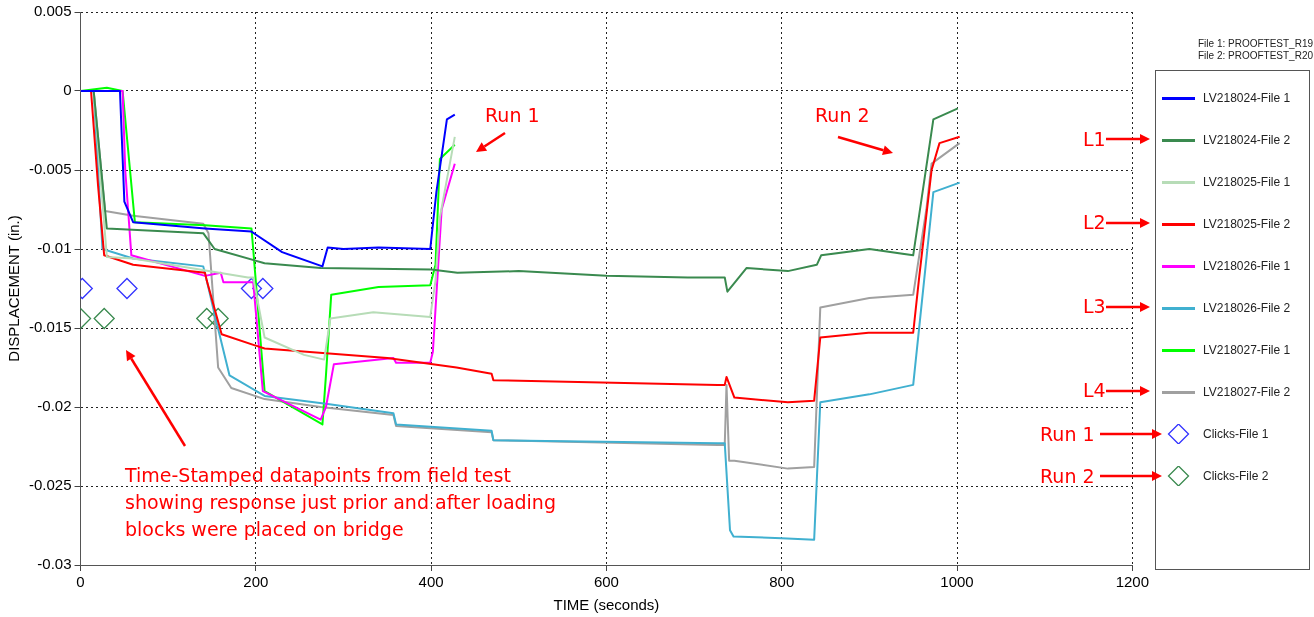  I want to click on y-tick-label: 0, so click(67, 90).